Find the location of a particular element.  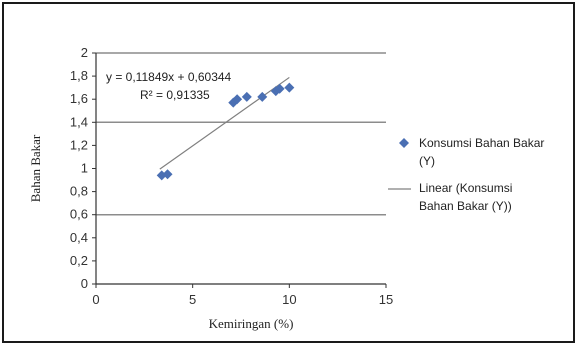

y-tick-label: 0 is located at coordinates (84, 283).